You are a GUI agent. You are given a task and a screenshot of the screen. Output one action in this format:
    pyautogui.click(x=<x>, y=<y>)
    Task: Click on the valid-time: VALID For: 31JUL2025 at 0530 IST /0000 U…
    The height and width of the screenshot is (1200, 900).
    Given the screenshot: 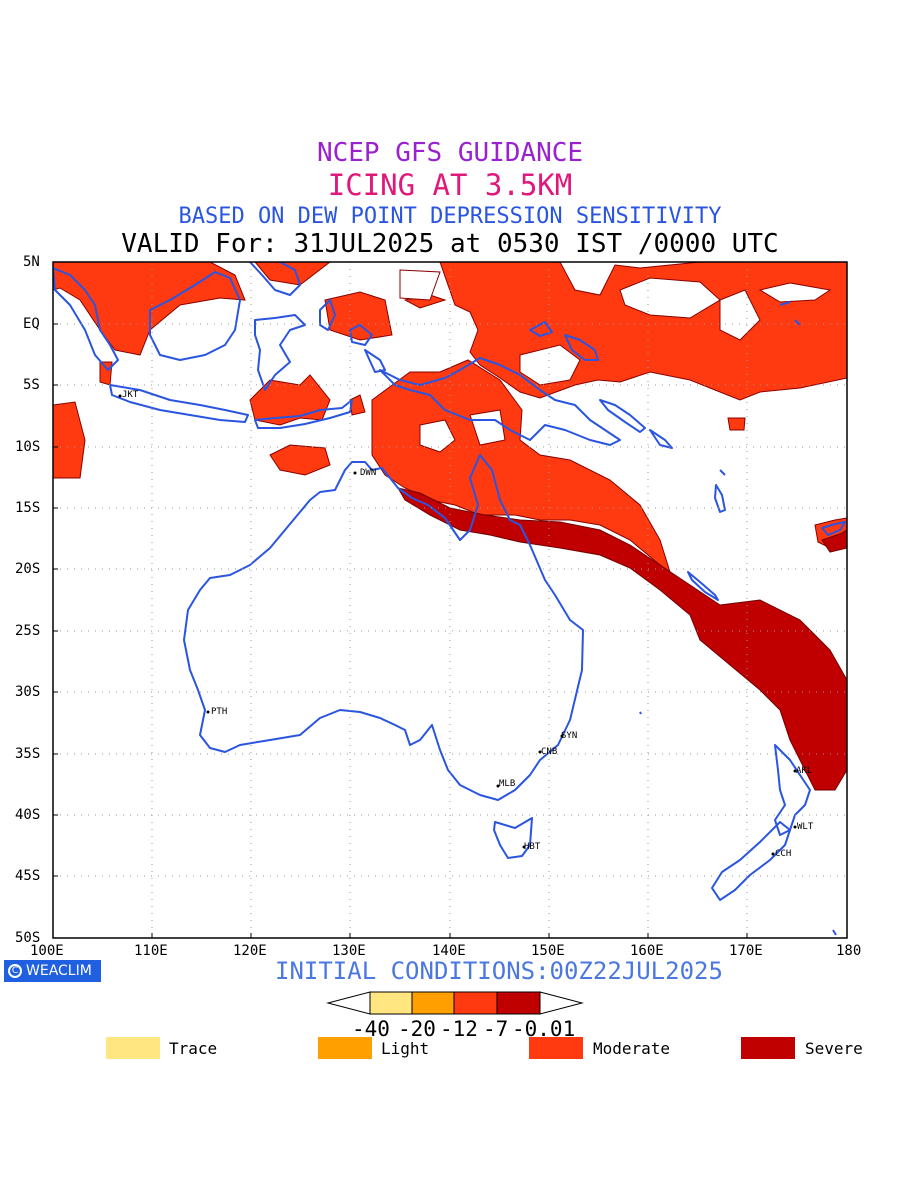 What is the action you would take?
    pyautogui.click(x=450, y=244)
    